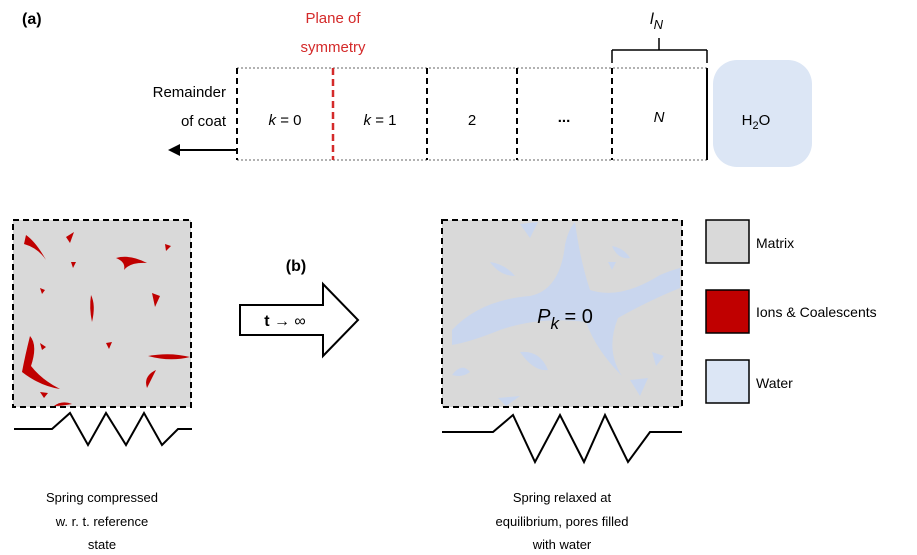  What do you see at coordinates (756, 122) in the screenshot?
I see `h2o-label: H2O` at bounding box center [756, 122].